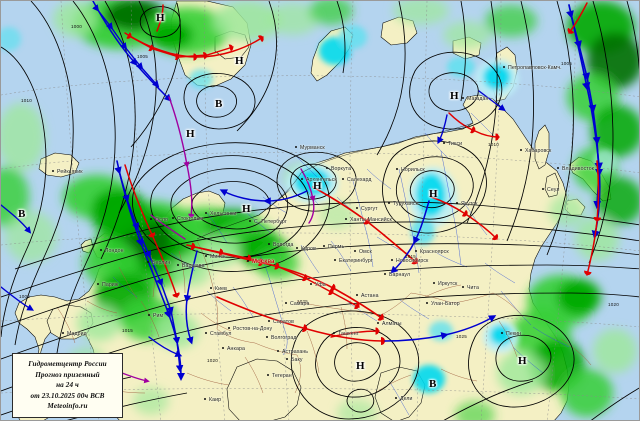  I want to click on legend-line-product: Прогноз приземный, so click(67, 374).